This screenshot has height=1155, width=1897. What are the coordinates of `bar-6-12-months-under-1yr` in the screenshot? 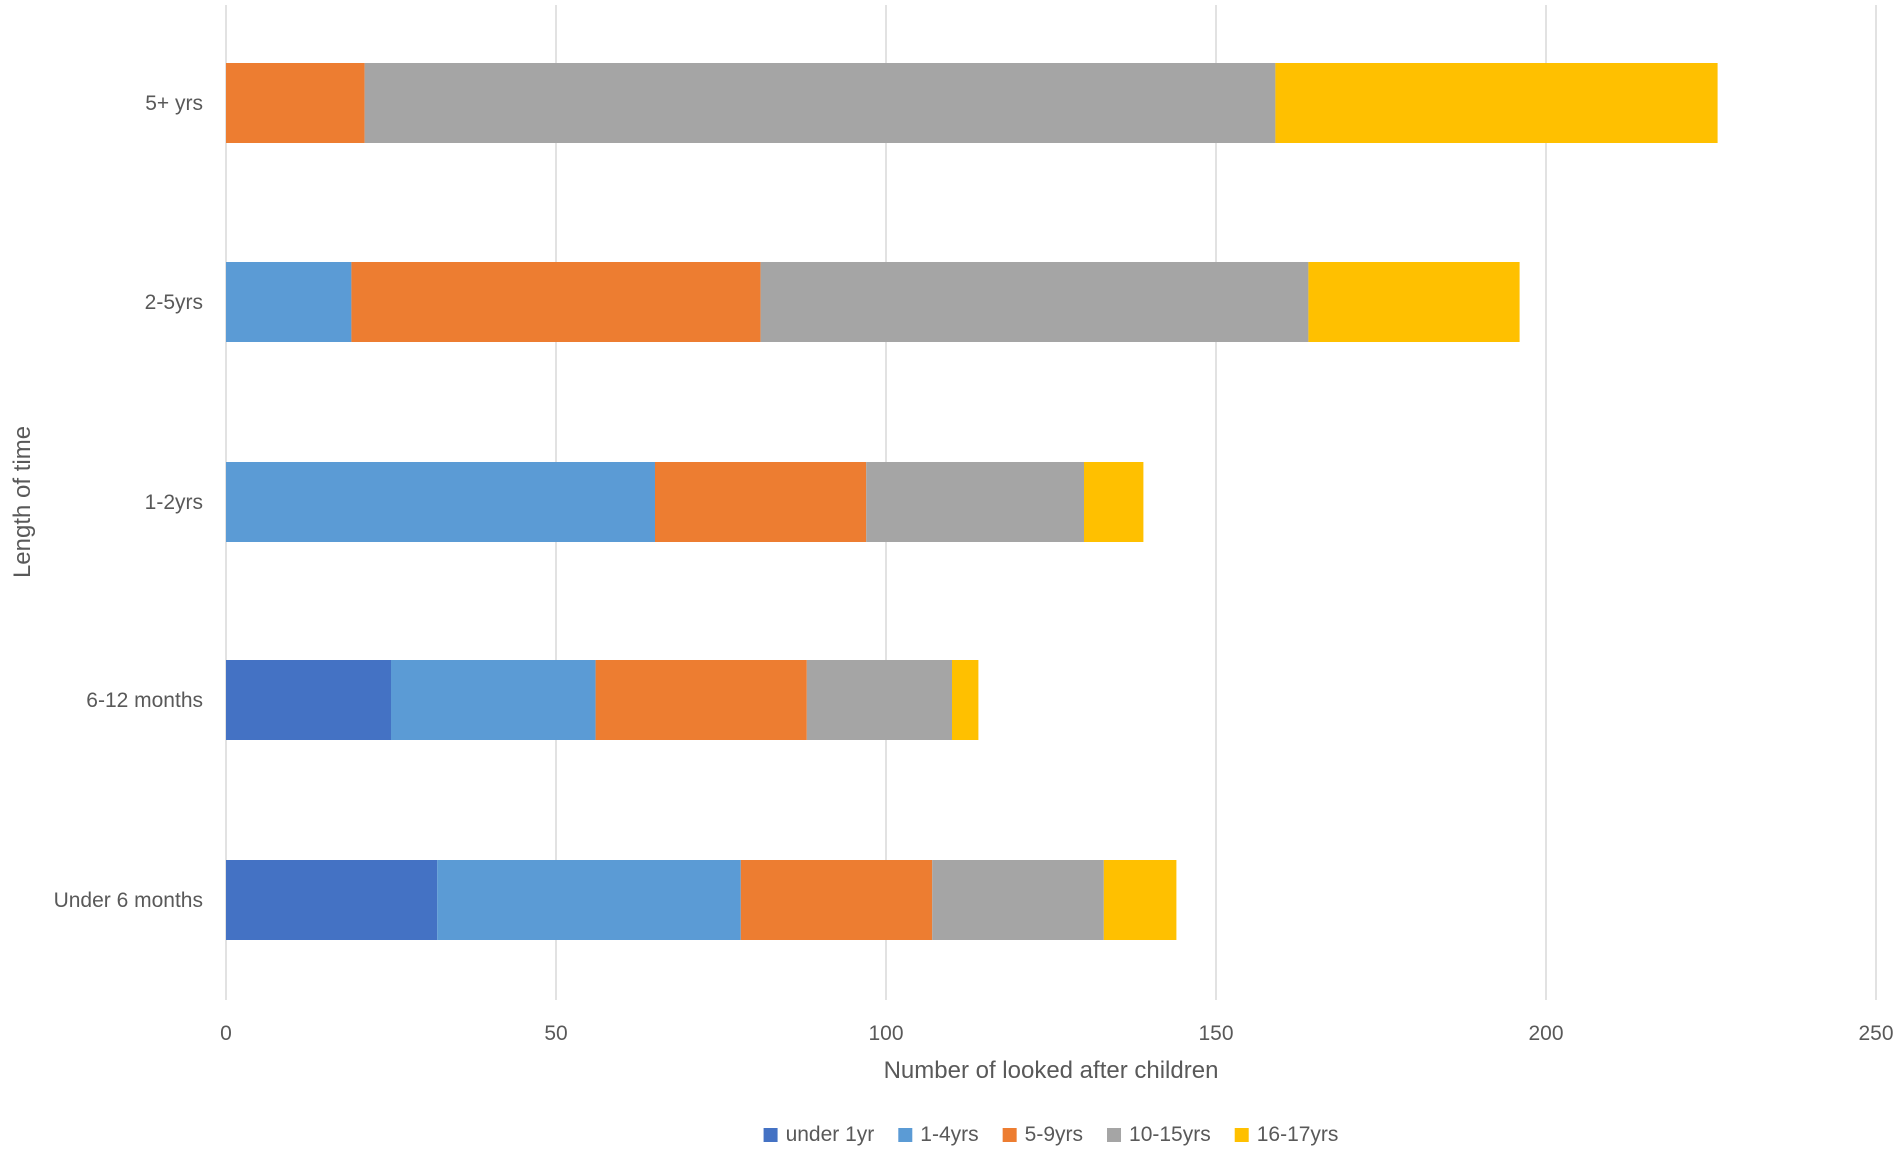 It's located at (308, 700).